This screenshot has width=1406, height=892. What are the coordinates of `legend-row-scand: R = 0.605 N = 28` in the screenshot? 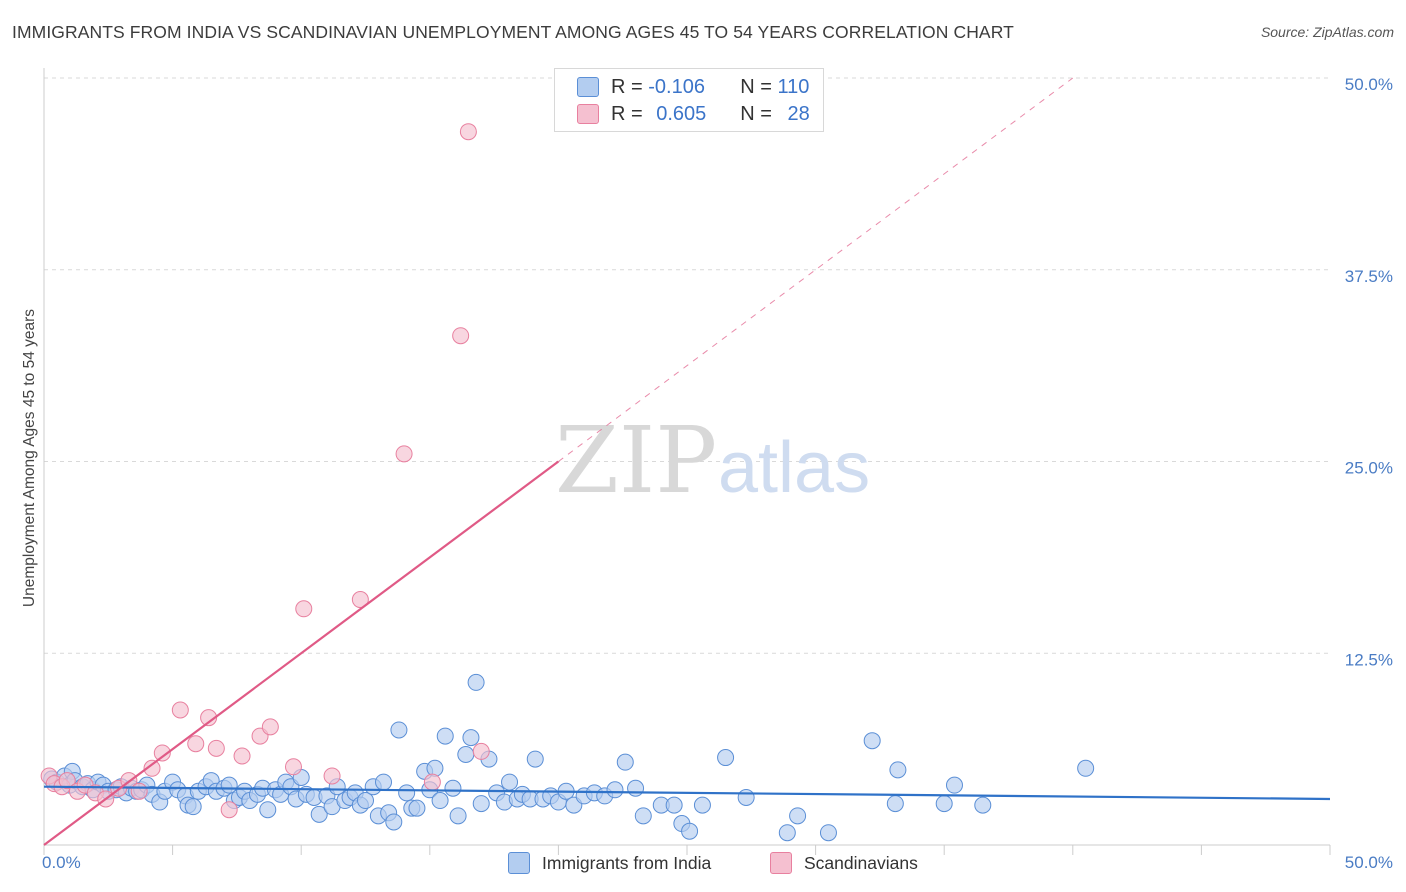 It's located at (693, 114).